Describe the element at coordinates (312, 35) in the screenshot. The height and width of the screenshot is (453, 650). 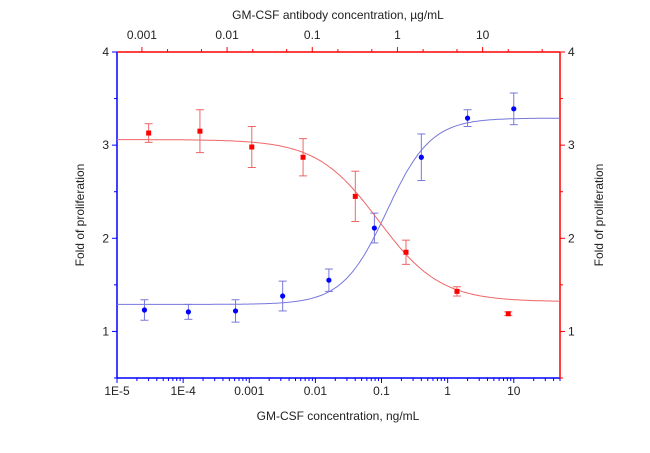
I see `top-tick-label: 0.1` at that location.